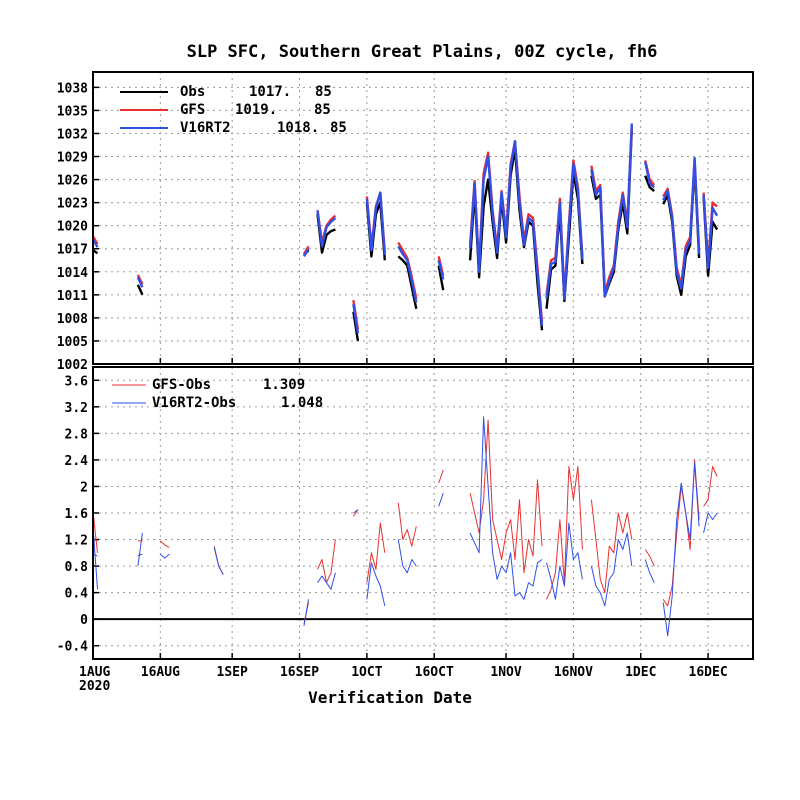 This screenshot has width=800, height=800. What do you see at coordinates (77, 461) in the screenshot?
I see `y-tick-label: 2.4` at bounding box center [77, 461].